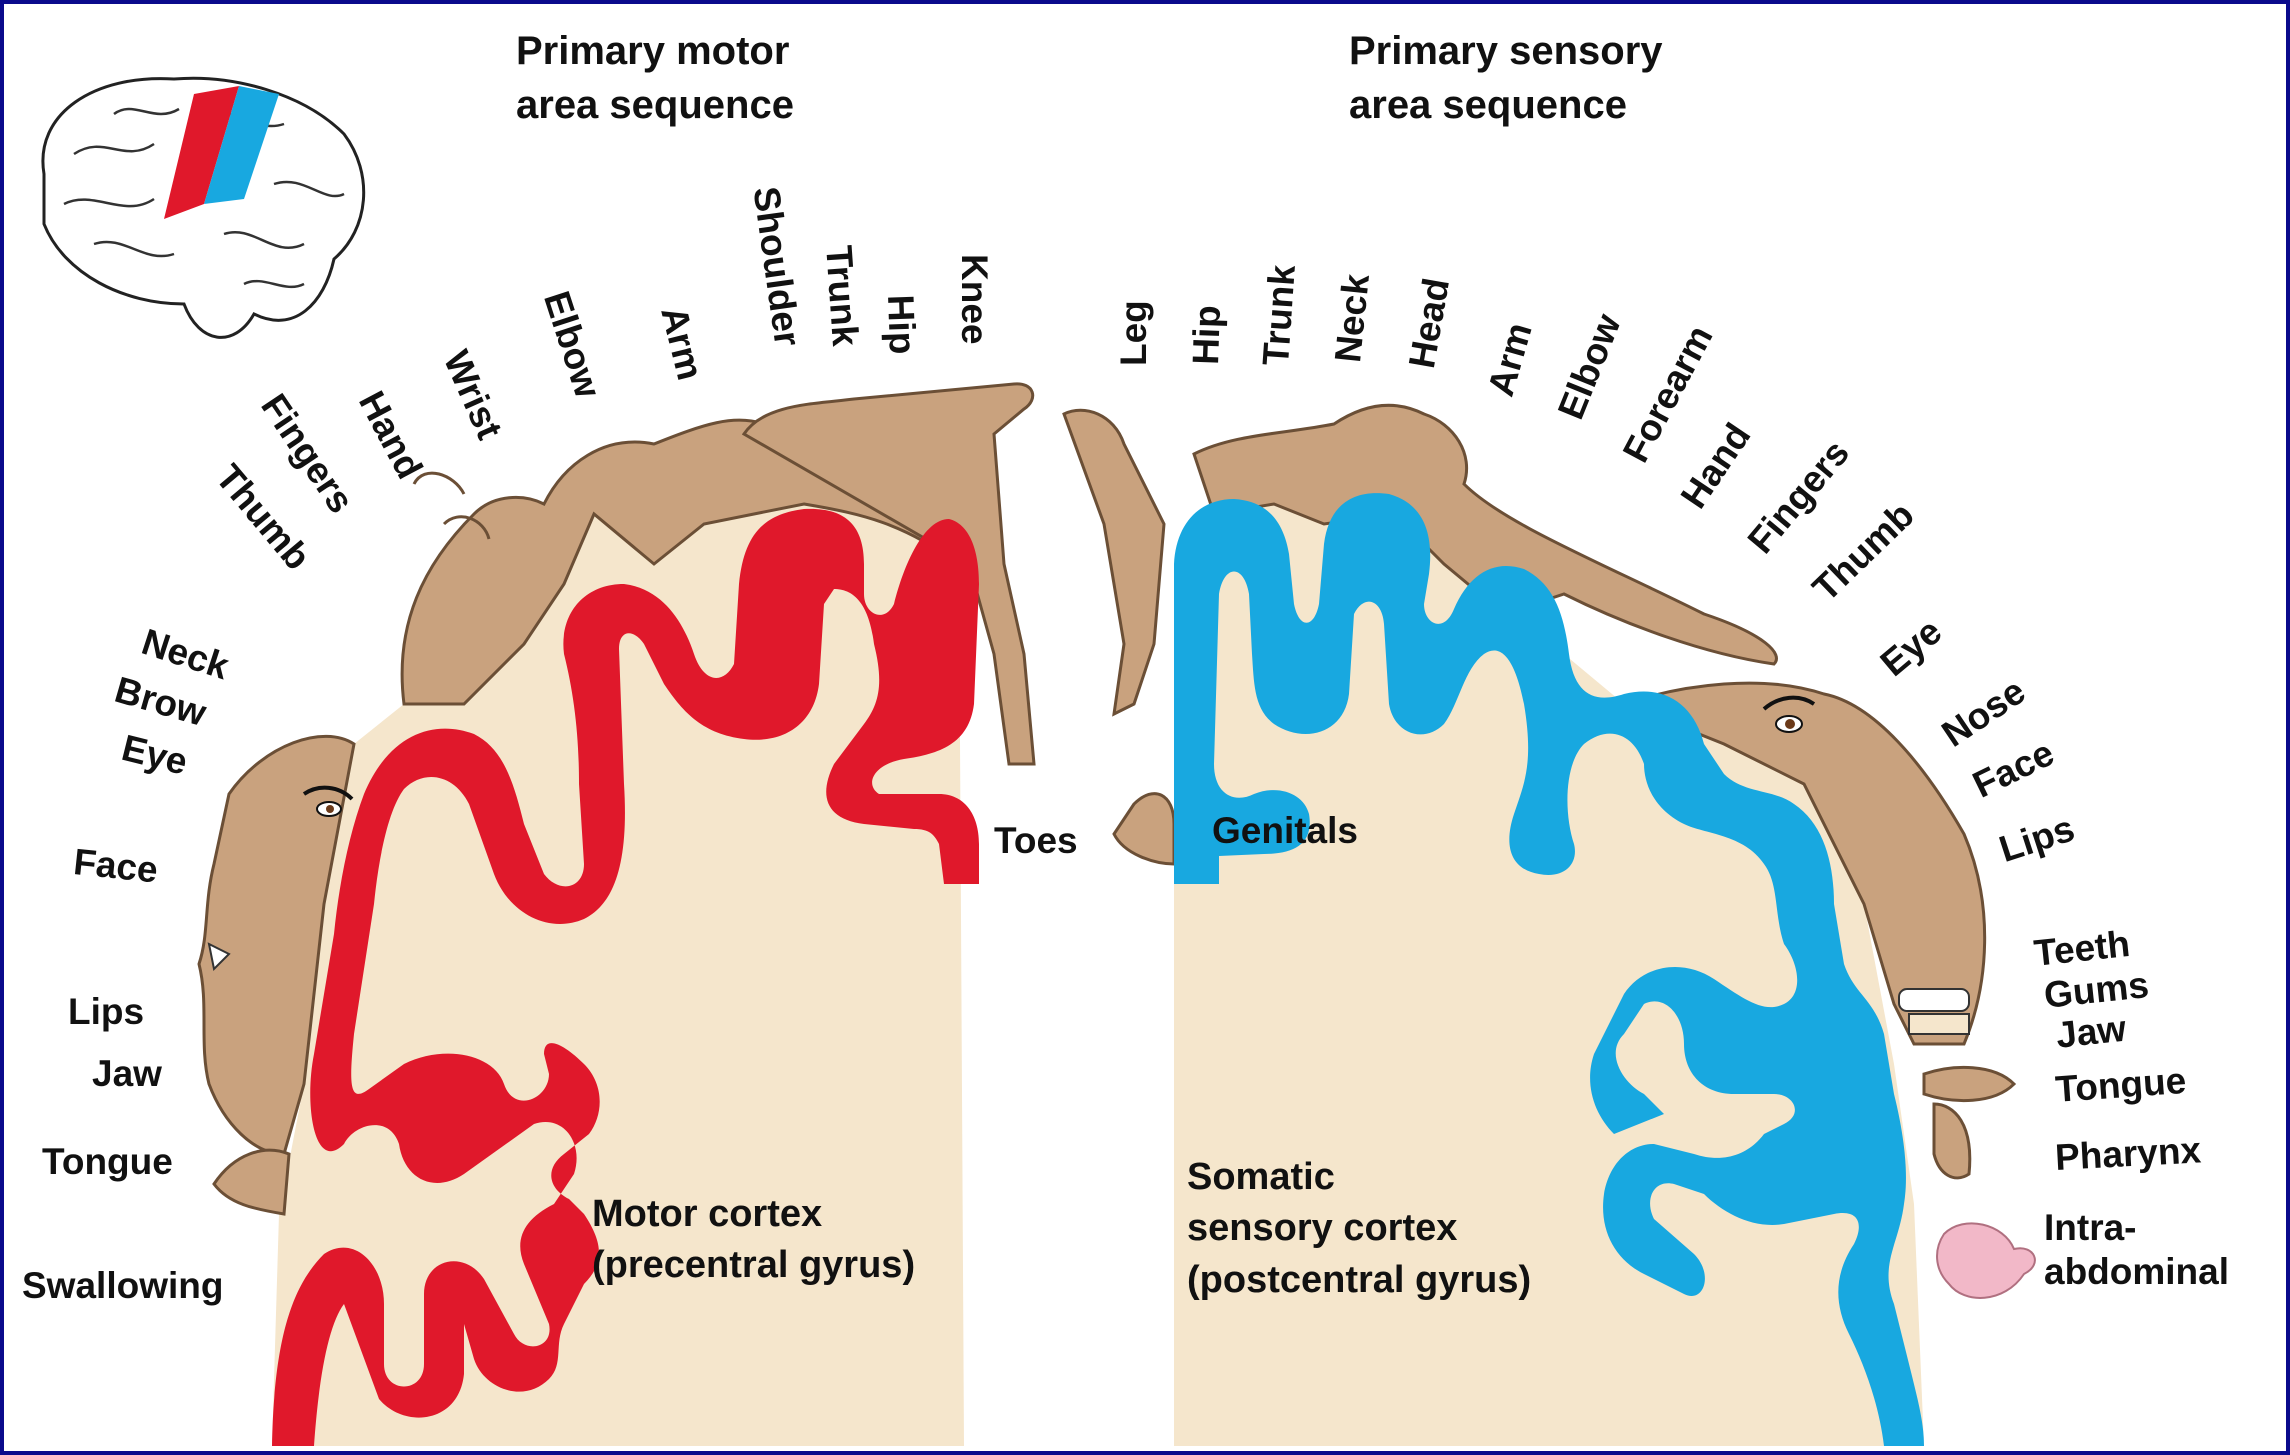 This screenshot has width=2290, height=1455. Describe the element at coordinates (1986, 1260) in the screenshot. I see `intra-abdominal-organ-icon` at that location.